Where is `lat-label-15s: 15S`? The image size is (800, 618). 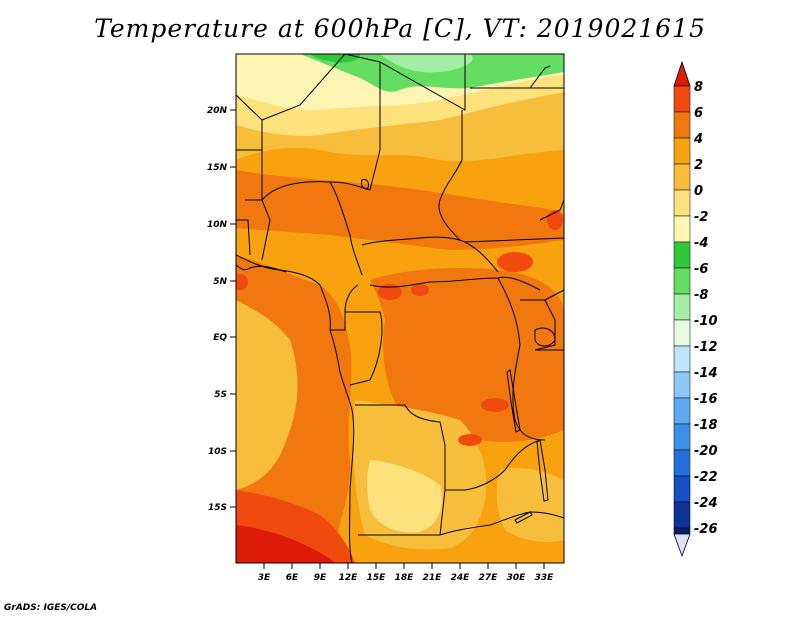
lat-label-15s: 15S is located at coordinates (217, 508).